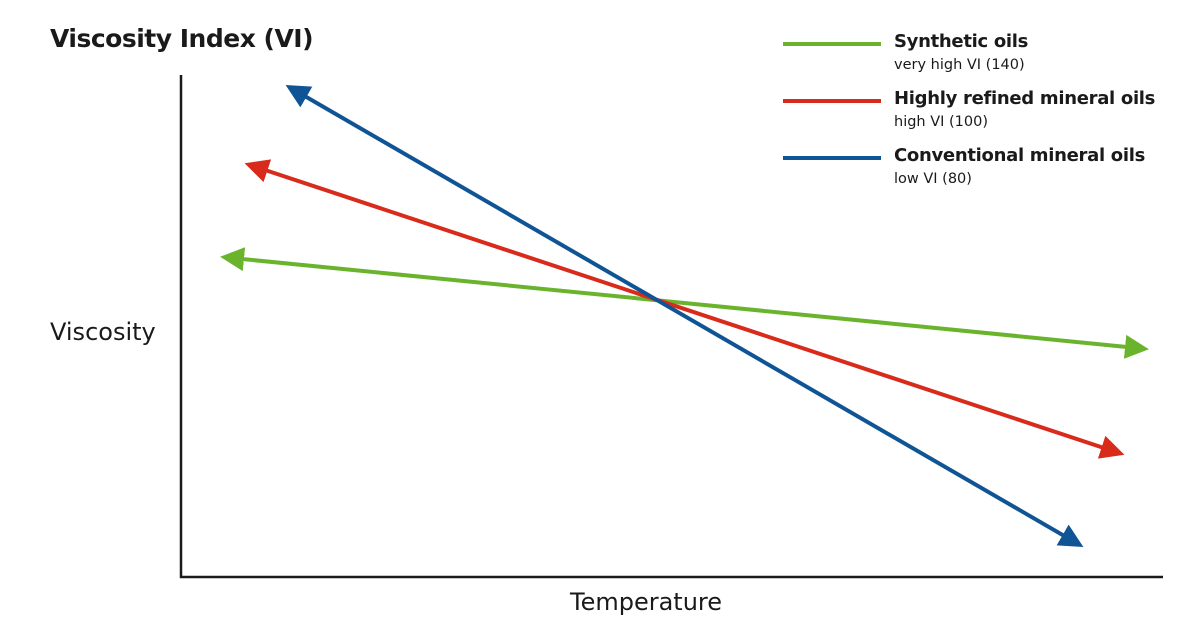  What do you see at coordinates (684, 303) in the screenshot?
I see `synthetic-oils-line` at bounding box center [684, 303].